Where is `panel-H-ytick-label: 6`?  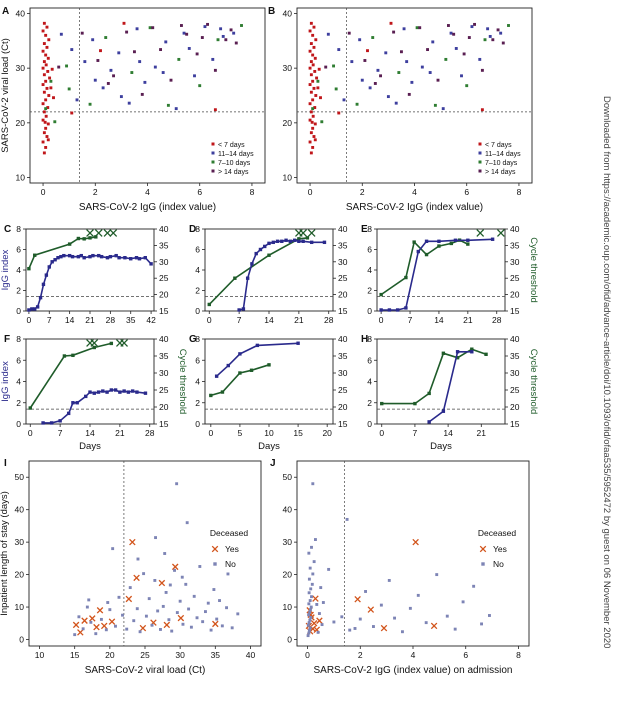 panel-H-ytick-label: 6 is located at coordinates (369, 360).